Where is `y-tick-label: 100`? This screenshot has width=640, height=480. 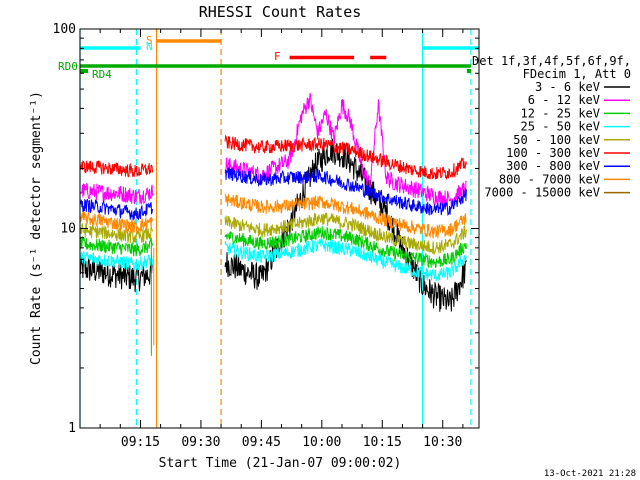 y-tick-label: 100 is located at coordinates (64, 29).